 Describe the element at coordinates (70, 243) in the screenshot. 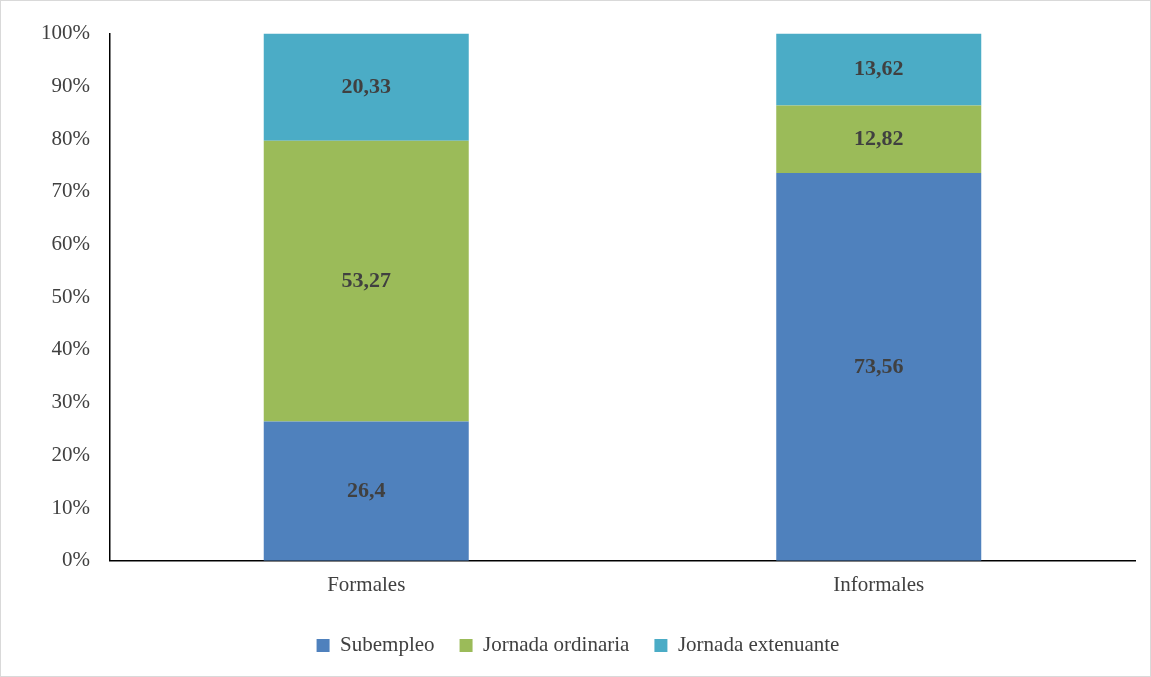

I see `y-tick-label: 60%` at that location.